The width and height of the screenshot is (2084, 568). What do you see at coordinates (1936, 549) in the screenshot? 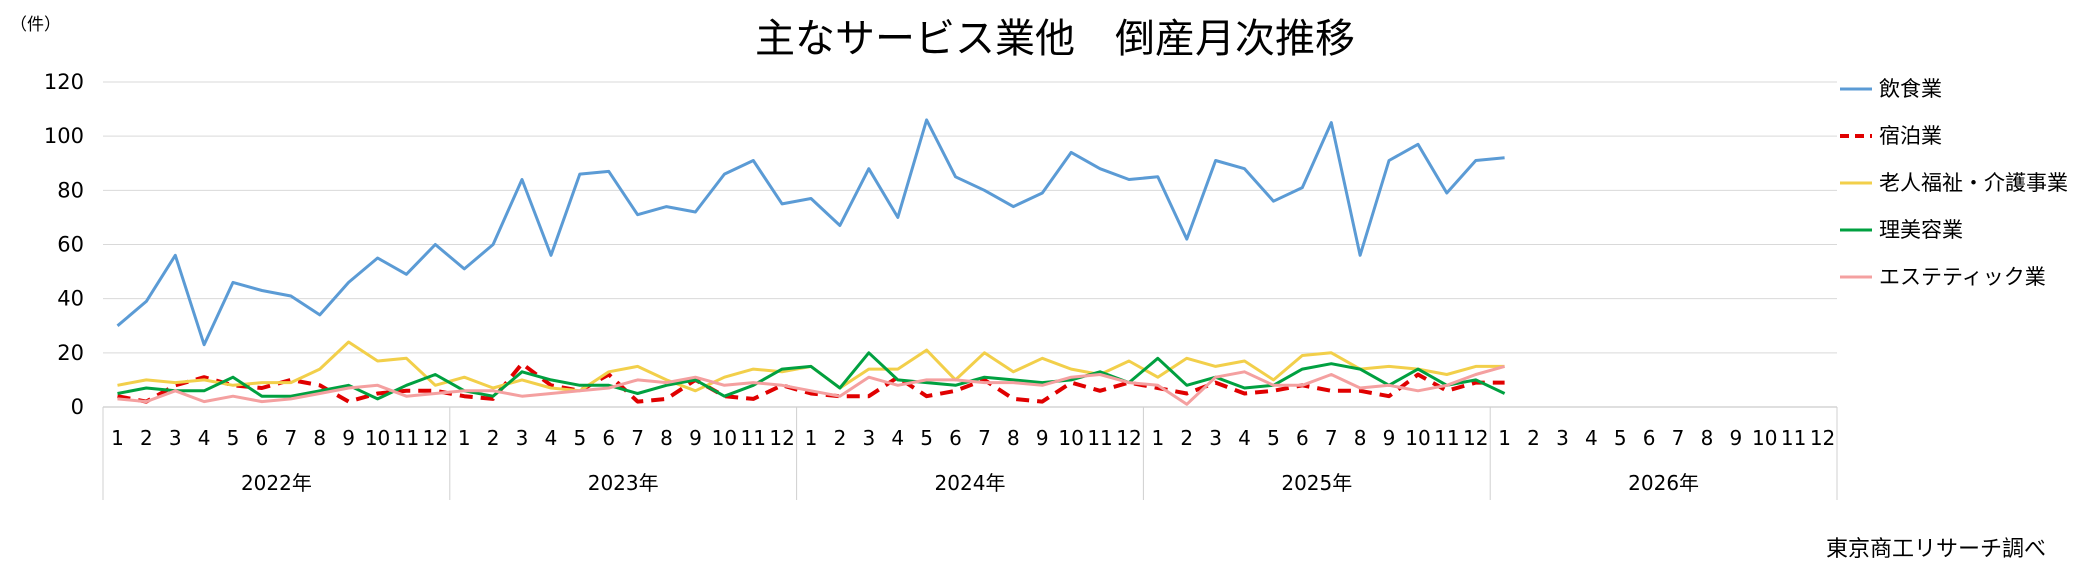
I see `source-note: 東京商工リサーチ調べ` at bounding box center [1936, 549].